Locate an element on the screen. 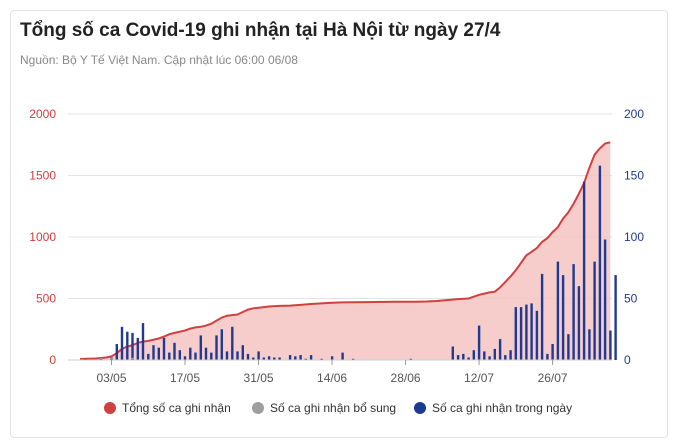  y-left-tick-label: 1000 is located at coordinates (42, 237).